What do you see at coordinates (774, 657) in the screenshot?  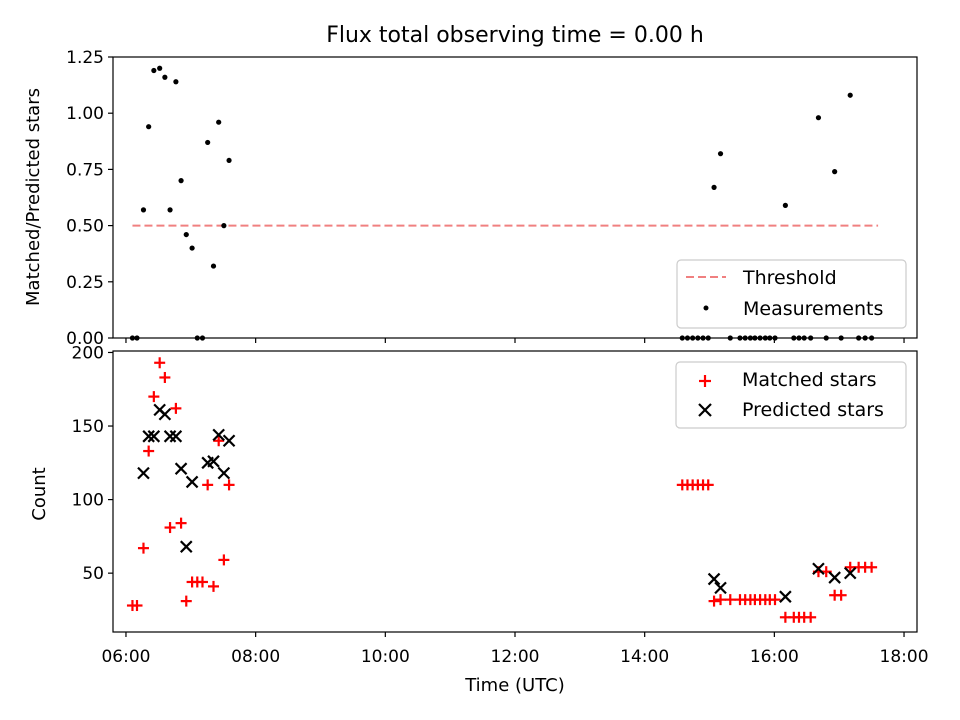 I see `x-tick-label: 16:00` at bounding box center [774, 657].